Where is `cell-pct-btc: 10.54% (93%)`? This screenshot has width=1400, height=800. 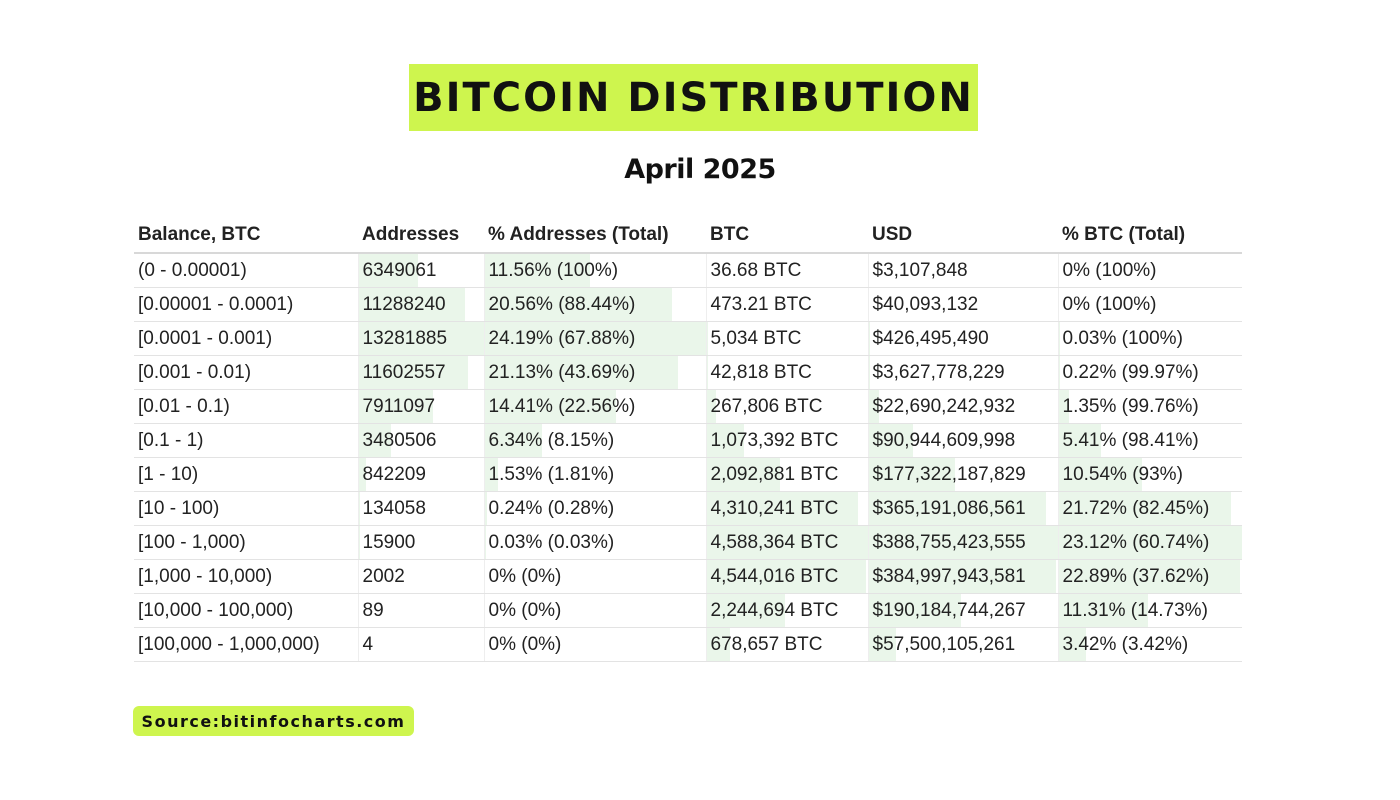
cell-pct-btc: 10.54% (93%) is located at coordinates (1149, 474).